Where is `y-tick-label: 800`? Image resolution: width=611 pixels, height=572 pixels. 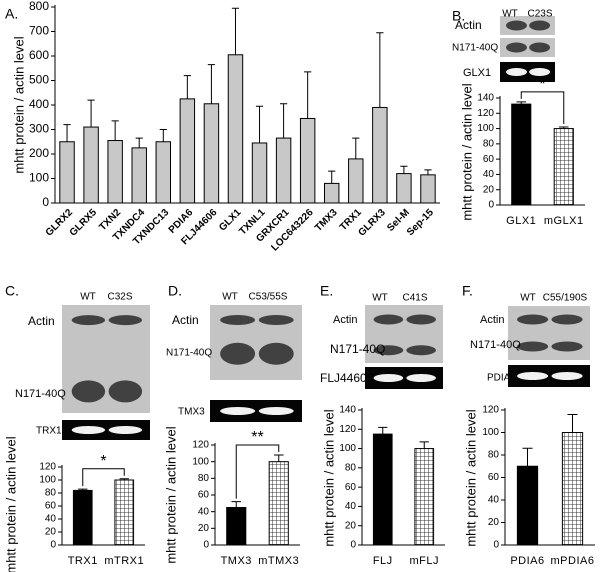
y-tick-label: 800 is located at coordinates (39, 6).